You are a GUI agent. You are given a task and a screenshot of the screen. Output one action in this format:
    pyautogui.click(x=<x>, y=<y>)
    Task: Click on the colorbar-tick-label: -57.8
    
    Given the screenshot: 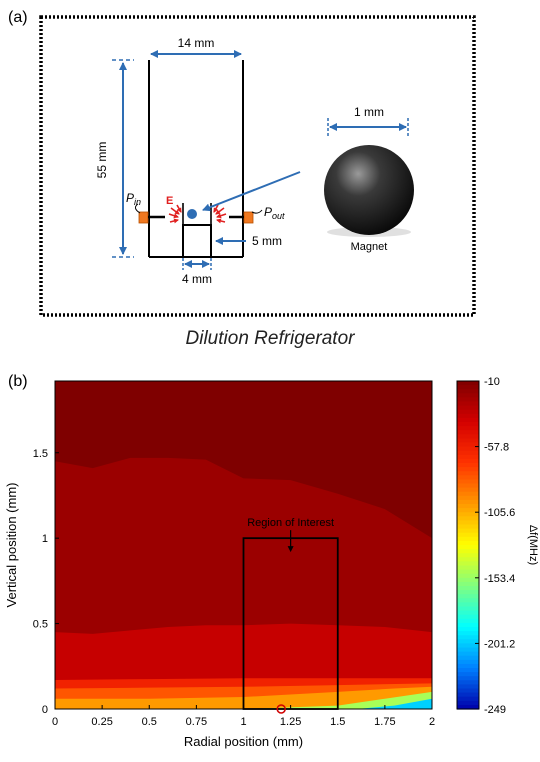 What is the action you would take?
    pyautogui.click(x=496, y=448)
    